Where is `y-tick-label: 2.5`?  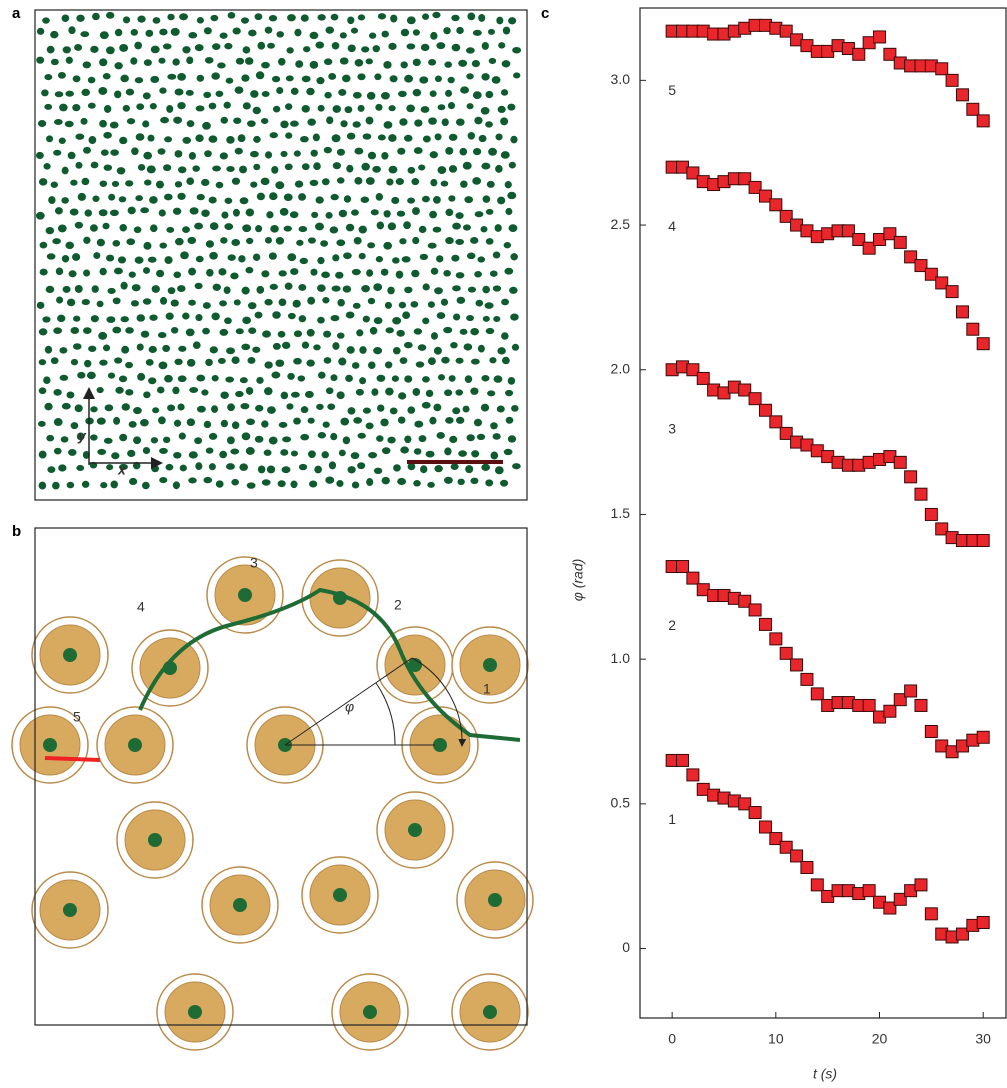
y-tick-label: 2.5 is located at coordinates (621, 224).